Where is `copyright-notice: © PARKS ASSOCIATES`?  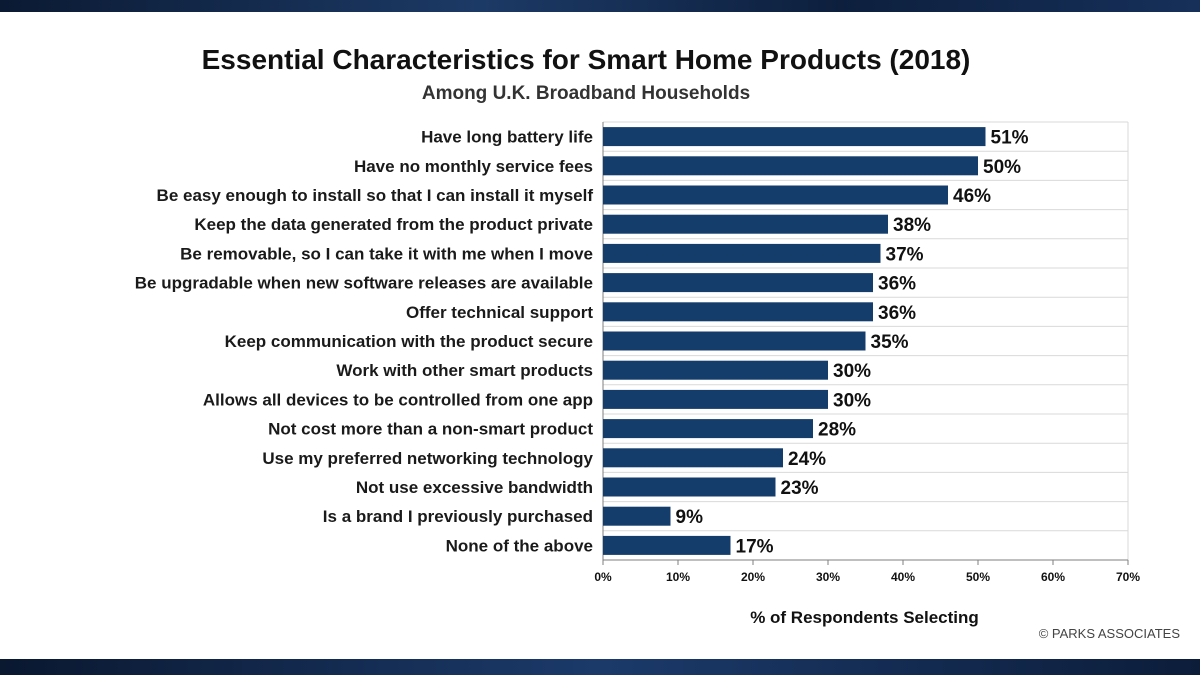 copyright-notice: © PARKS ASSOCIATES is located at coordinates (1109, 633).